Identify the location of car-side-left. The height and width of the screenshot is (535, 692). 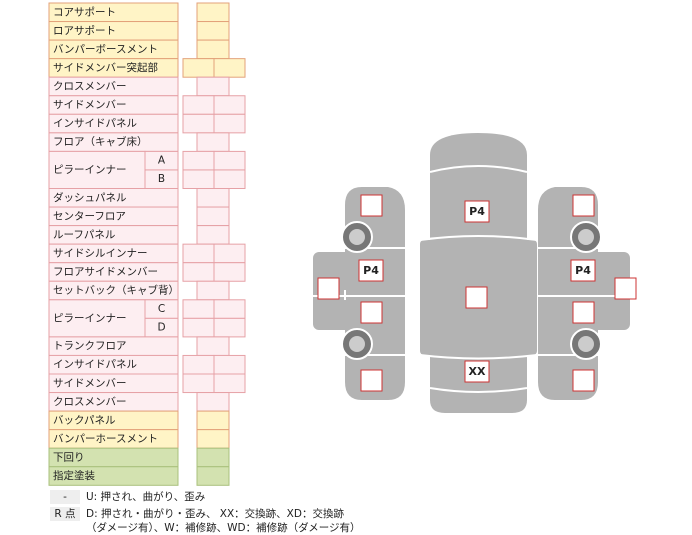
(359, 293).